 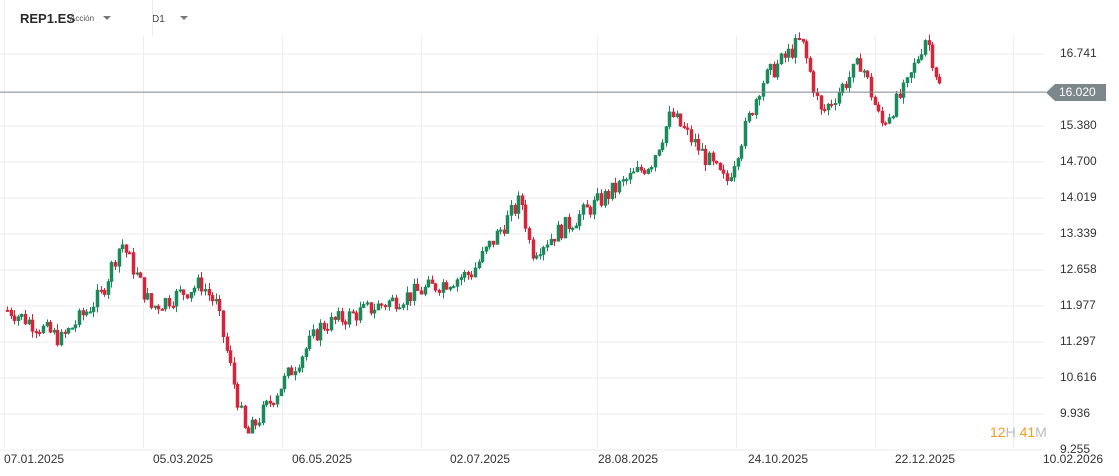 I want to click on timeframe-dropdown-chevron-icon, so click(x=184, y=18).